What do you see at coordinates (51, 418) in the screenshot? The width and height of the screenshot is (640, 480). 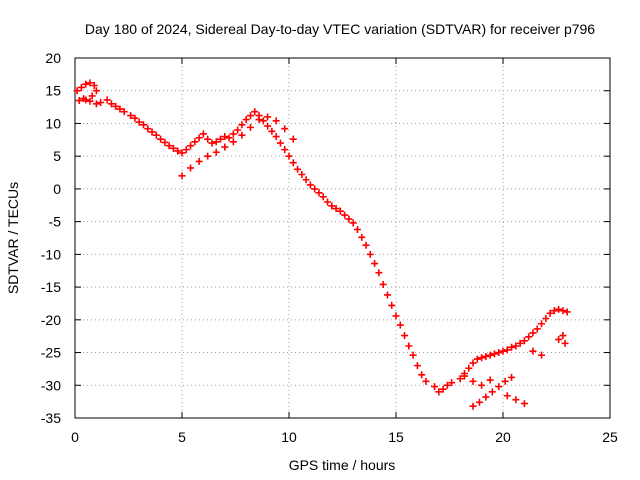 I see `y-tick-label: -35` at bounding box center [51, 418].